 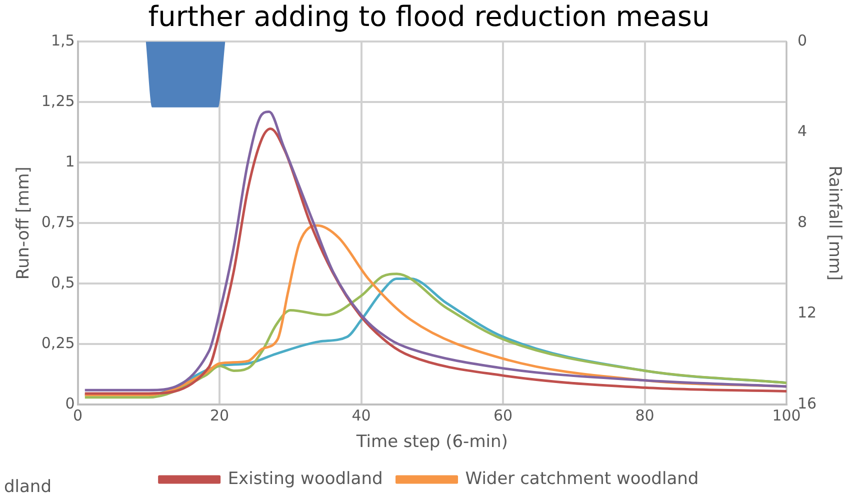 I want to click on x-tick-label: 100, so click(x=786, y=415).